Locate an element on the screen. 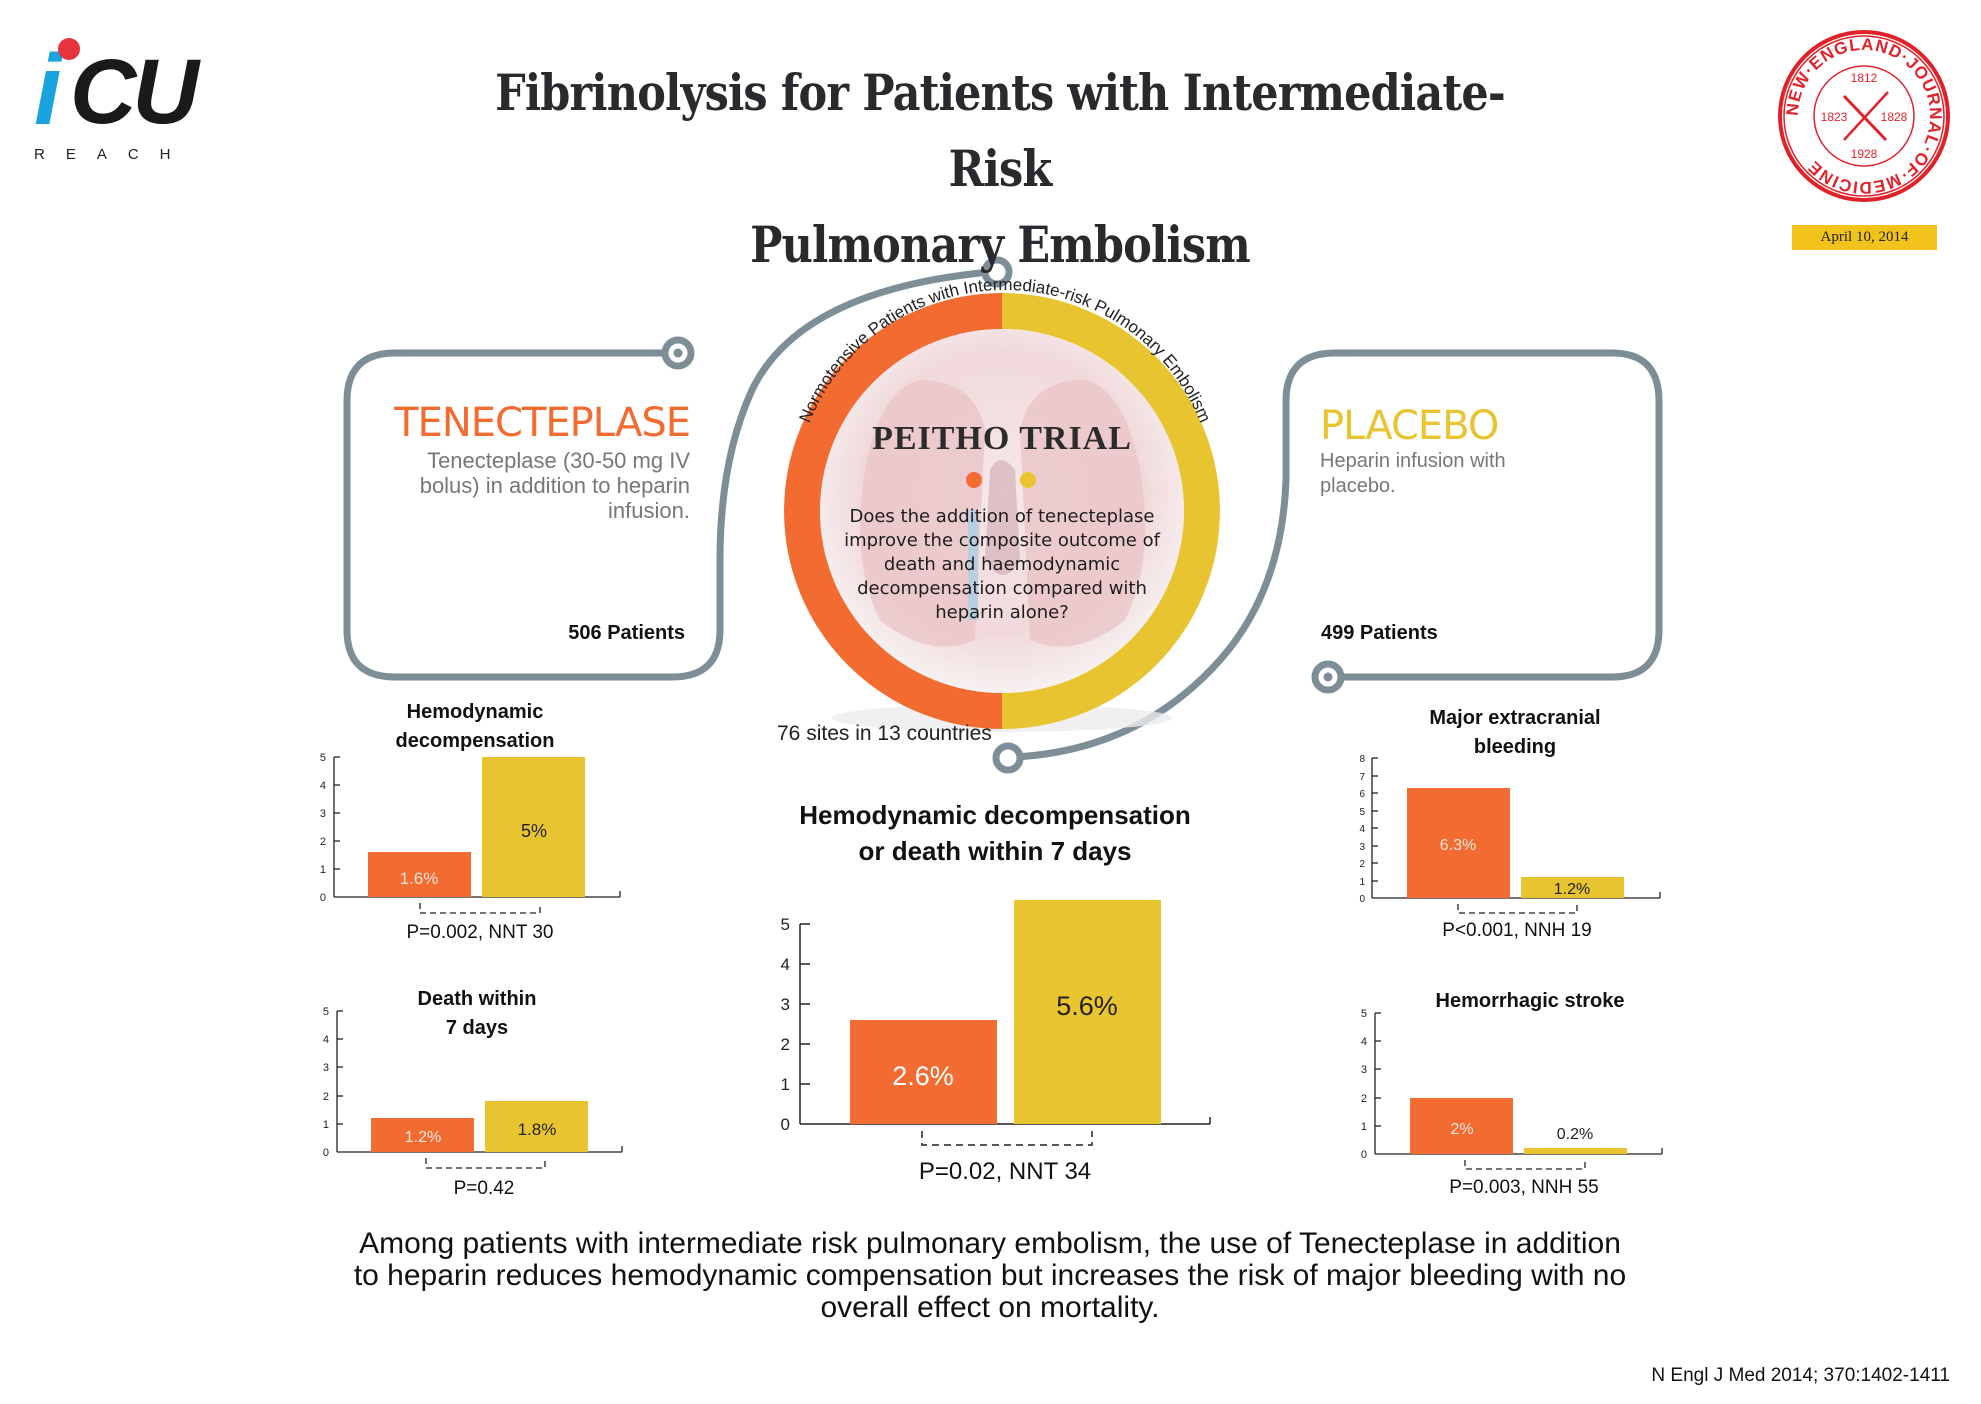 The image size is (1981, 1404). logo-cu: CU is located at coordinates (134, 92).